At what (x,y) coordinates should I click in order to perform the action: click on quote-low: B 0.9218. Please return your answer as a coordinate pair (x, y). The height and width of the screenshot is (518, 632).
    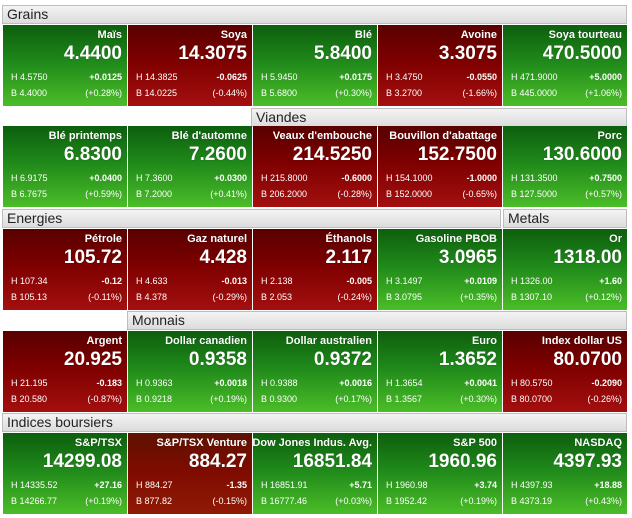
    Looking at the image, I should click on (154, 399).